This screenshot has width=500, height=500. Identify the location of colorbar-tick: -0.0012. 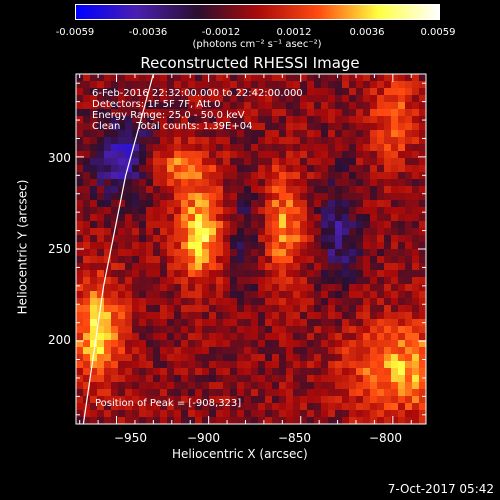
(221, 32).